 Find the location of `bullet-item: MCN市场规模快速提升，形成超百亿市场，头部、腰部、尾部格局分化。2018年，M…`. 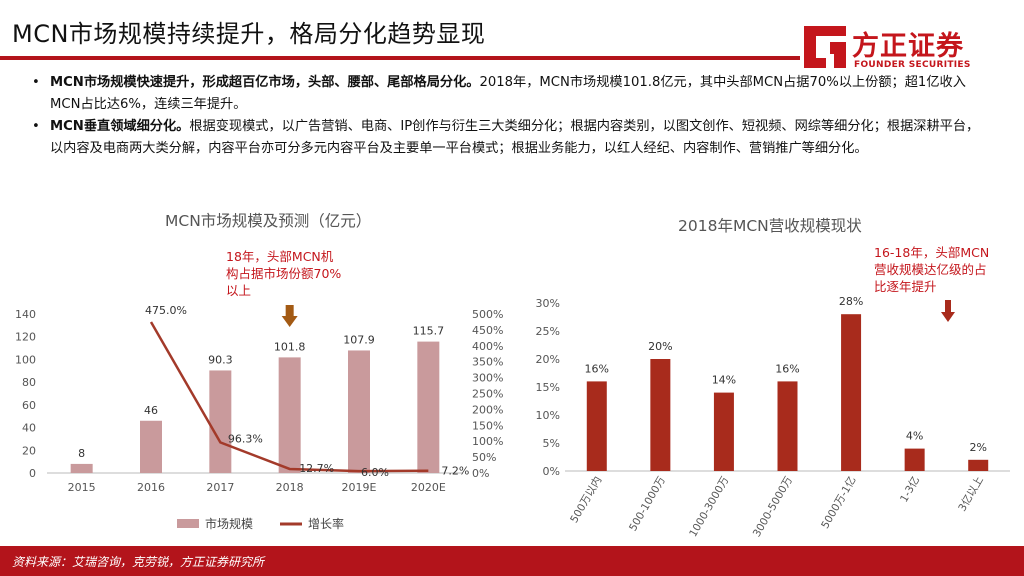

bullet-item: MCN市场规模快速提升，形成超百亿市场，头部、腰部、尾部格局分化。2018年，M… is located at coordinates (510, 94).